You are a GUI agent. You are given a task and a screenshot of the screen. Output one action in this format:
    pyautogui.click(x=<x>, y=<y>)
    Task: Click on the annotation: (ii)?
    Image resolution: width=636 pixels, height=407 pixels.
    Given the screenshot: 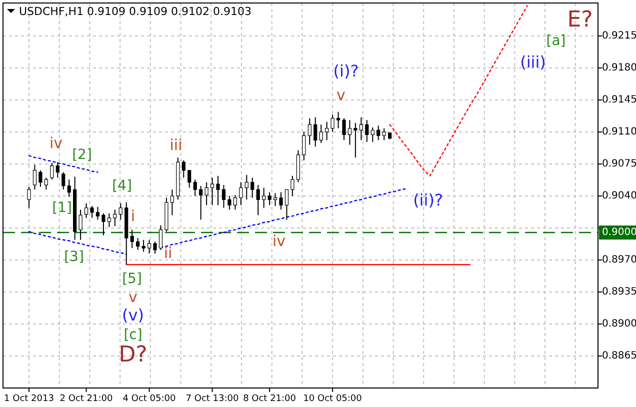 What is the action you would take?
    pyautogui.click(x=428, y=200)
    